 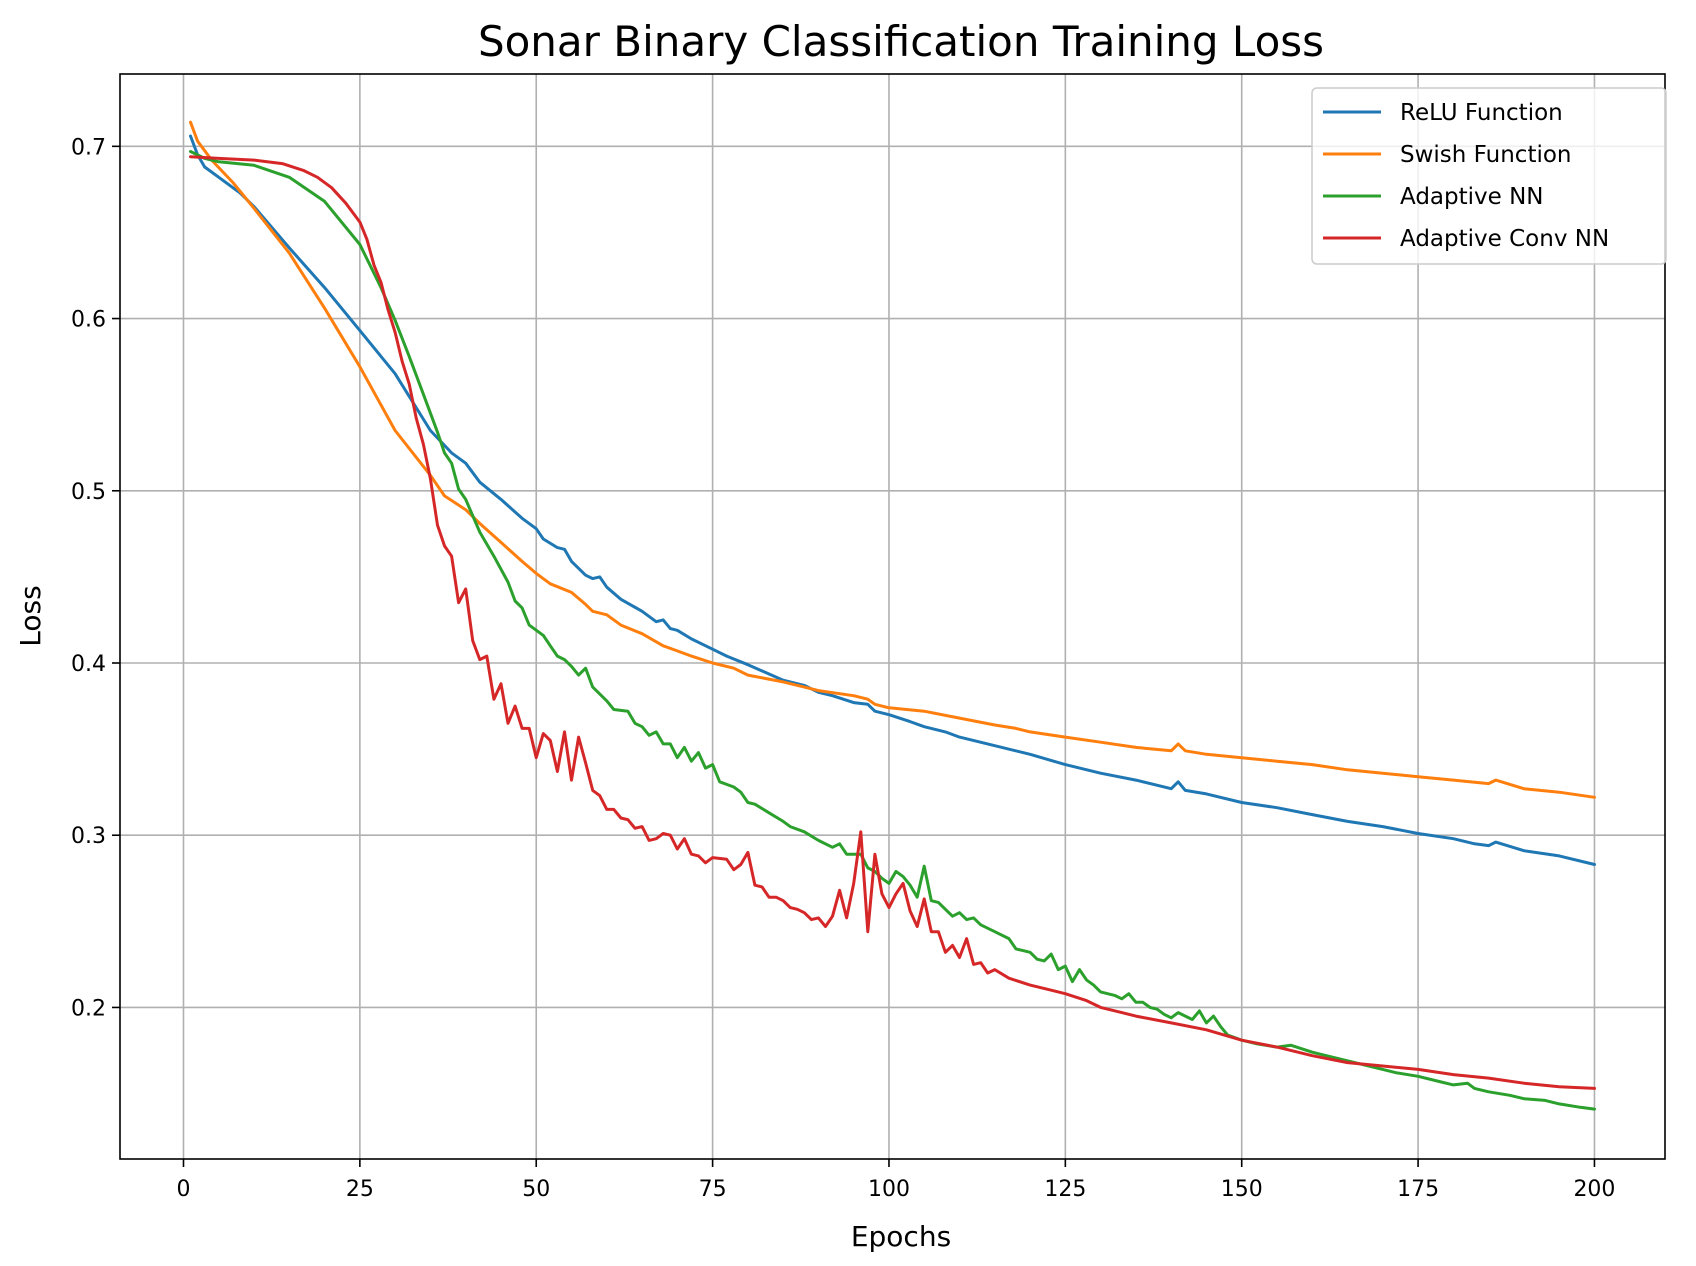 I want to click on legend-item-adaptive-nn: Adaptive NN, so click(x=1433, y=197).